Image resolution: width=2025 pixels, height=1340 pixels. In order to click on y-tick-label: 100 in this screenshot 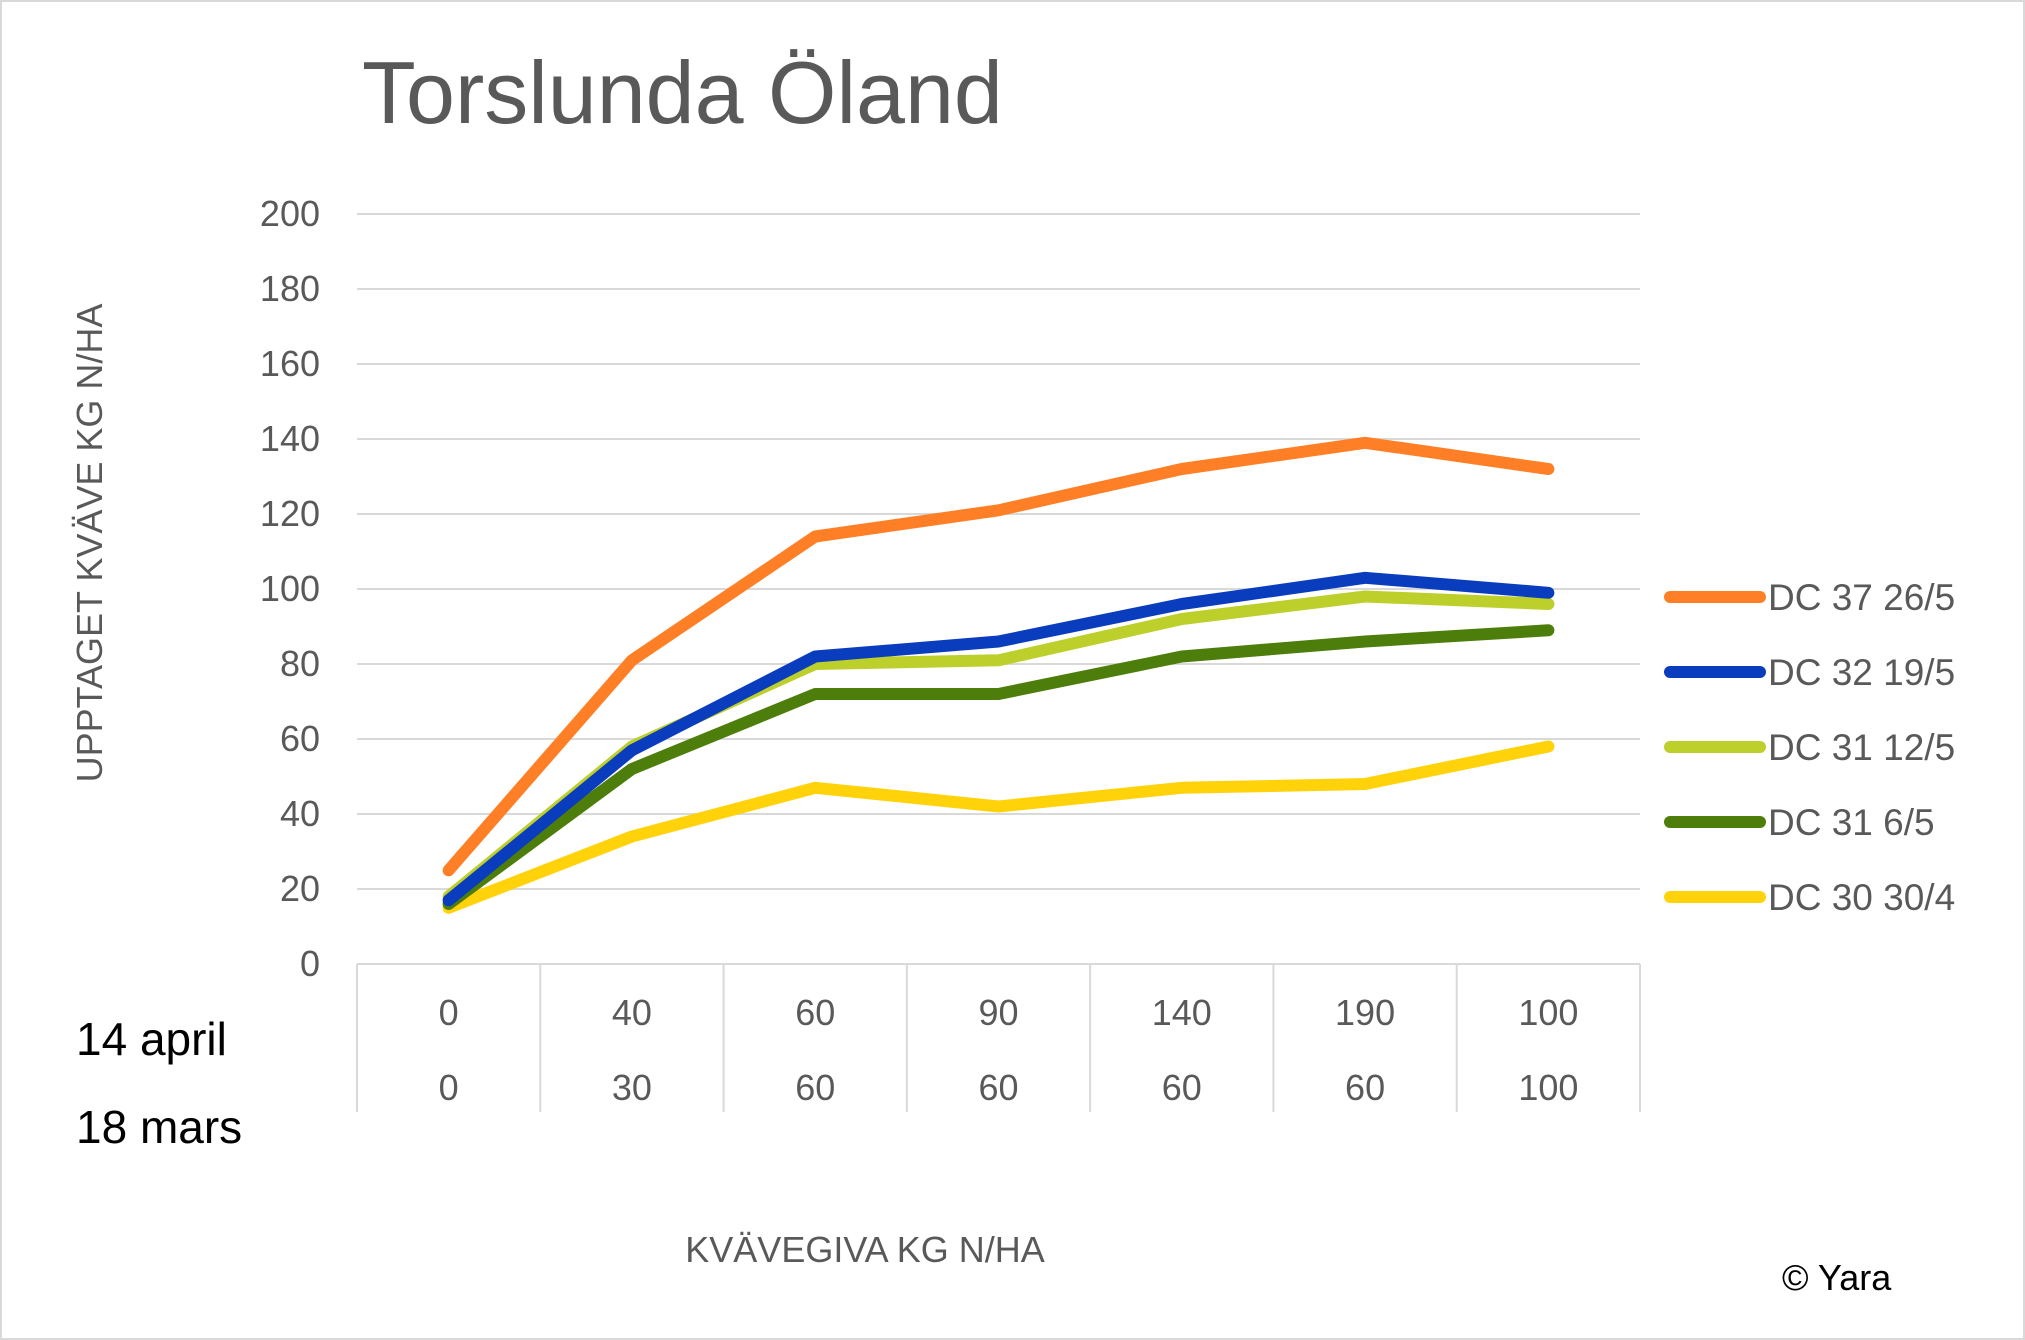, I will do `click(290, 588)`.